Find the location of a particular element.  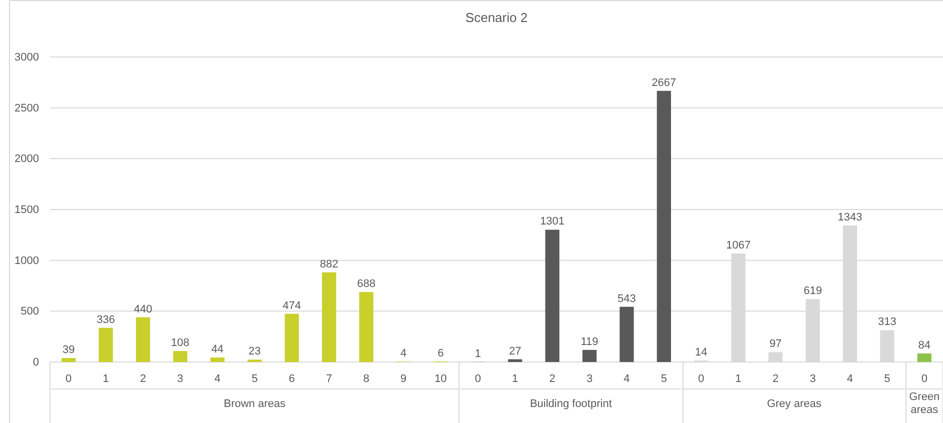

data-label: 1 is located at coordinates (477, 354).